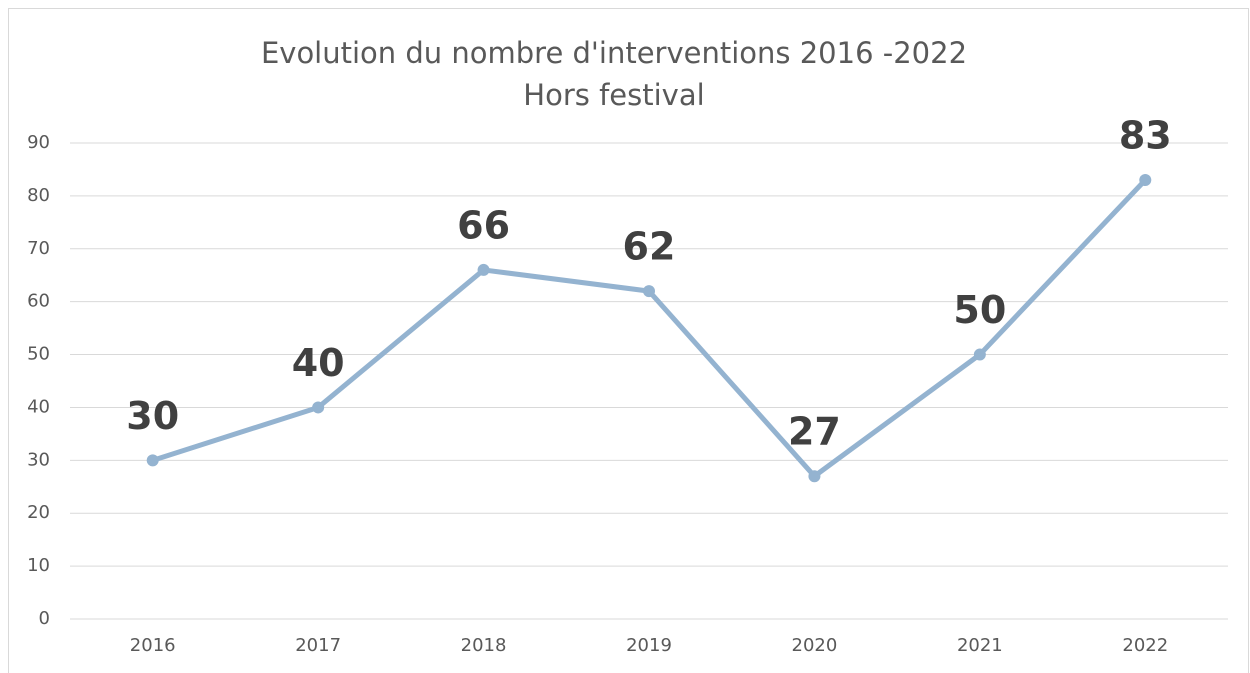 This screenshot has height=673, width=1250. What do you see at coordinates (484, 645) in the screenshot?
I see `x-tick-label: 2018` at bounding box center [484, 645].